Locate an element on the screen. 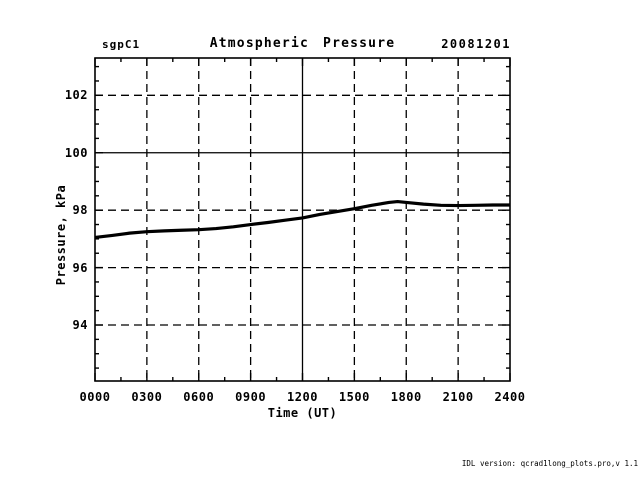 This screenshot has height=480, width=640. y-axis-title: Pressure, kPa is located at coordinates (61, 235).